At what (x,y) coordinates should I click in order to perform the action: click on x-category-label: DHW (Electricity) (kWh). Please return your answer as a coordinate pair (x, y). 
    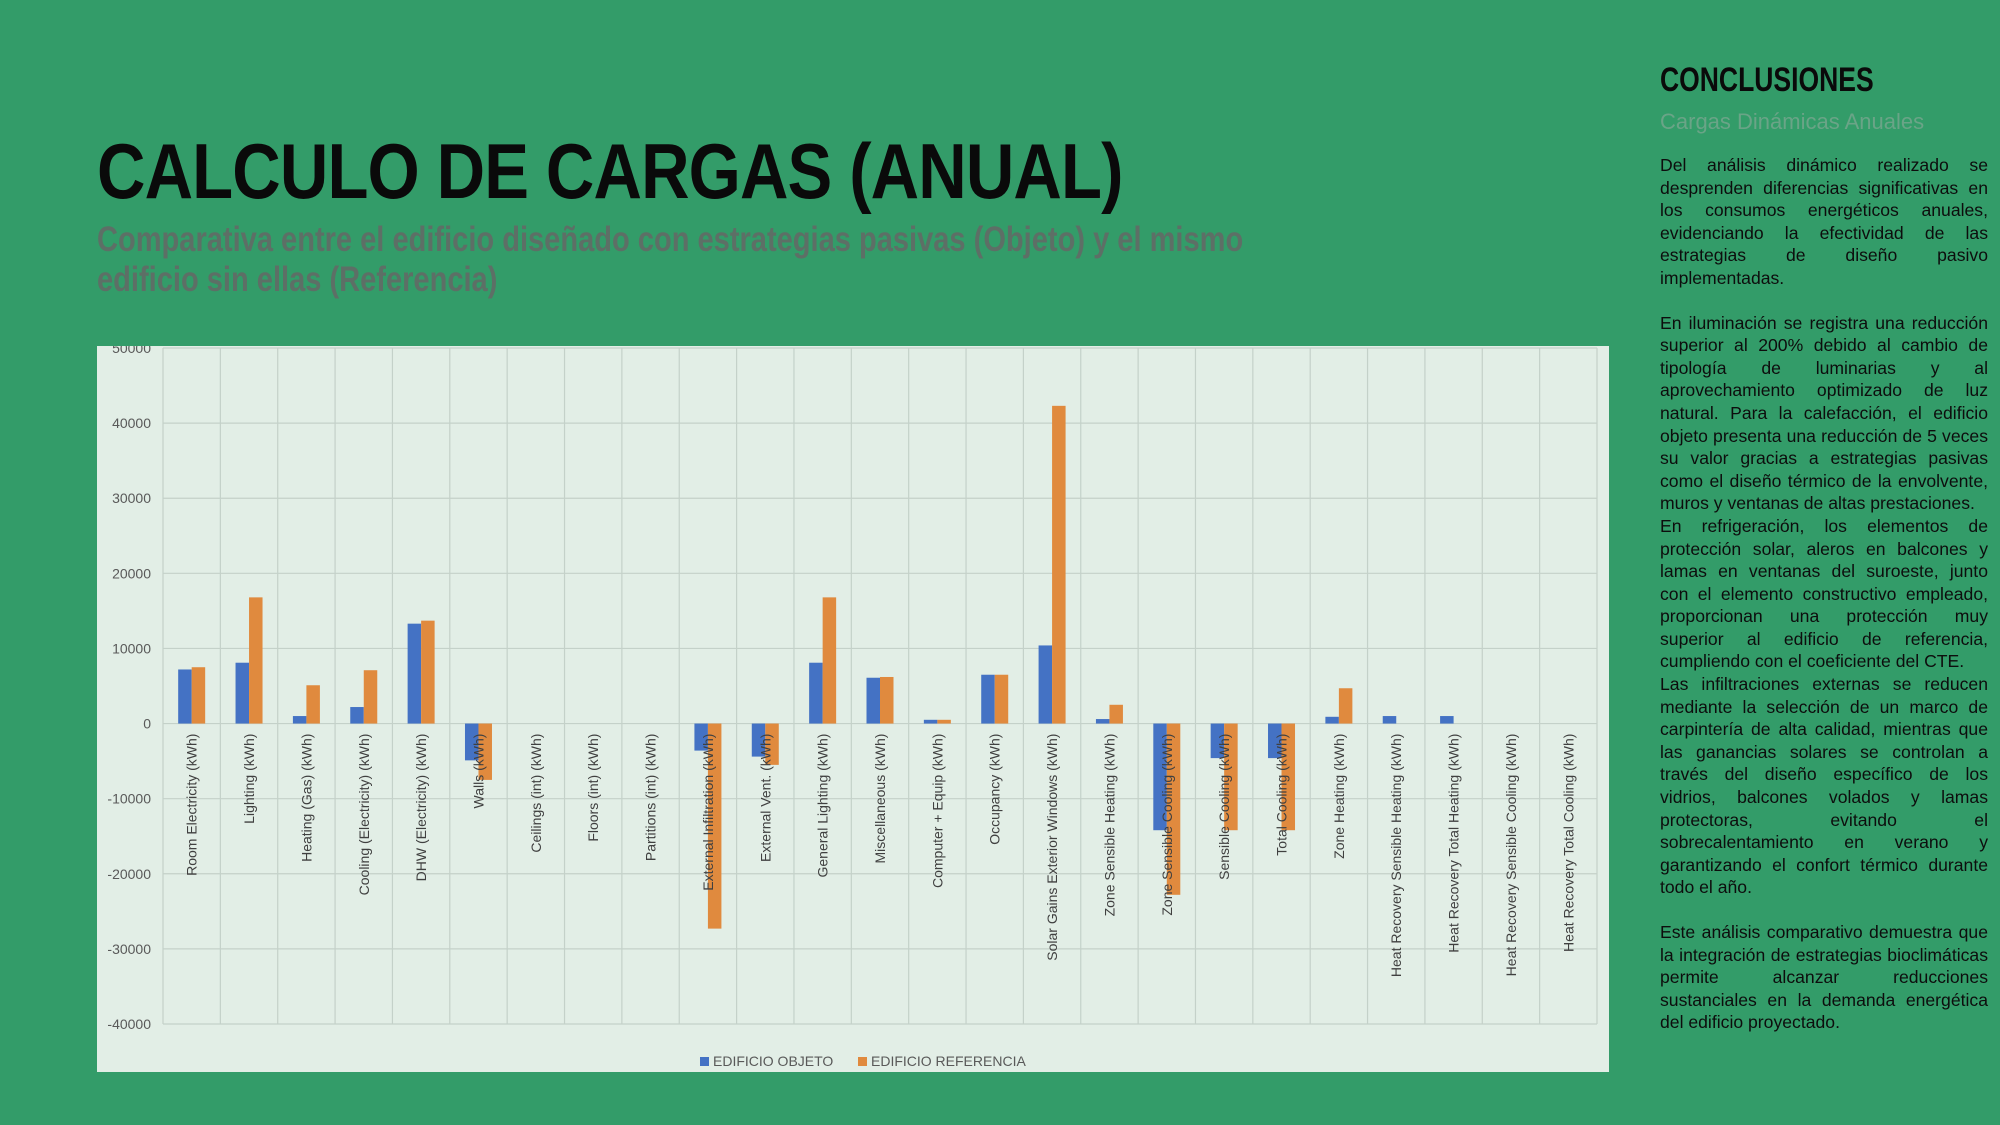
    Looking at the image, I should click on (421, 808).